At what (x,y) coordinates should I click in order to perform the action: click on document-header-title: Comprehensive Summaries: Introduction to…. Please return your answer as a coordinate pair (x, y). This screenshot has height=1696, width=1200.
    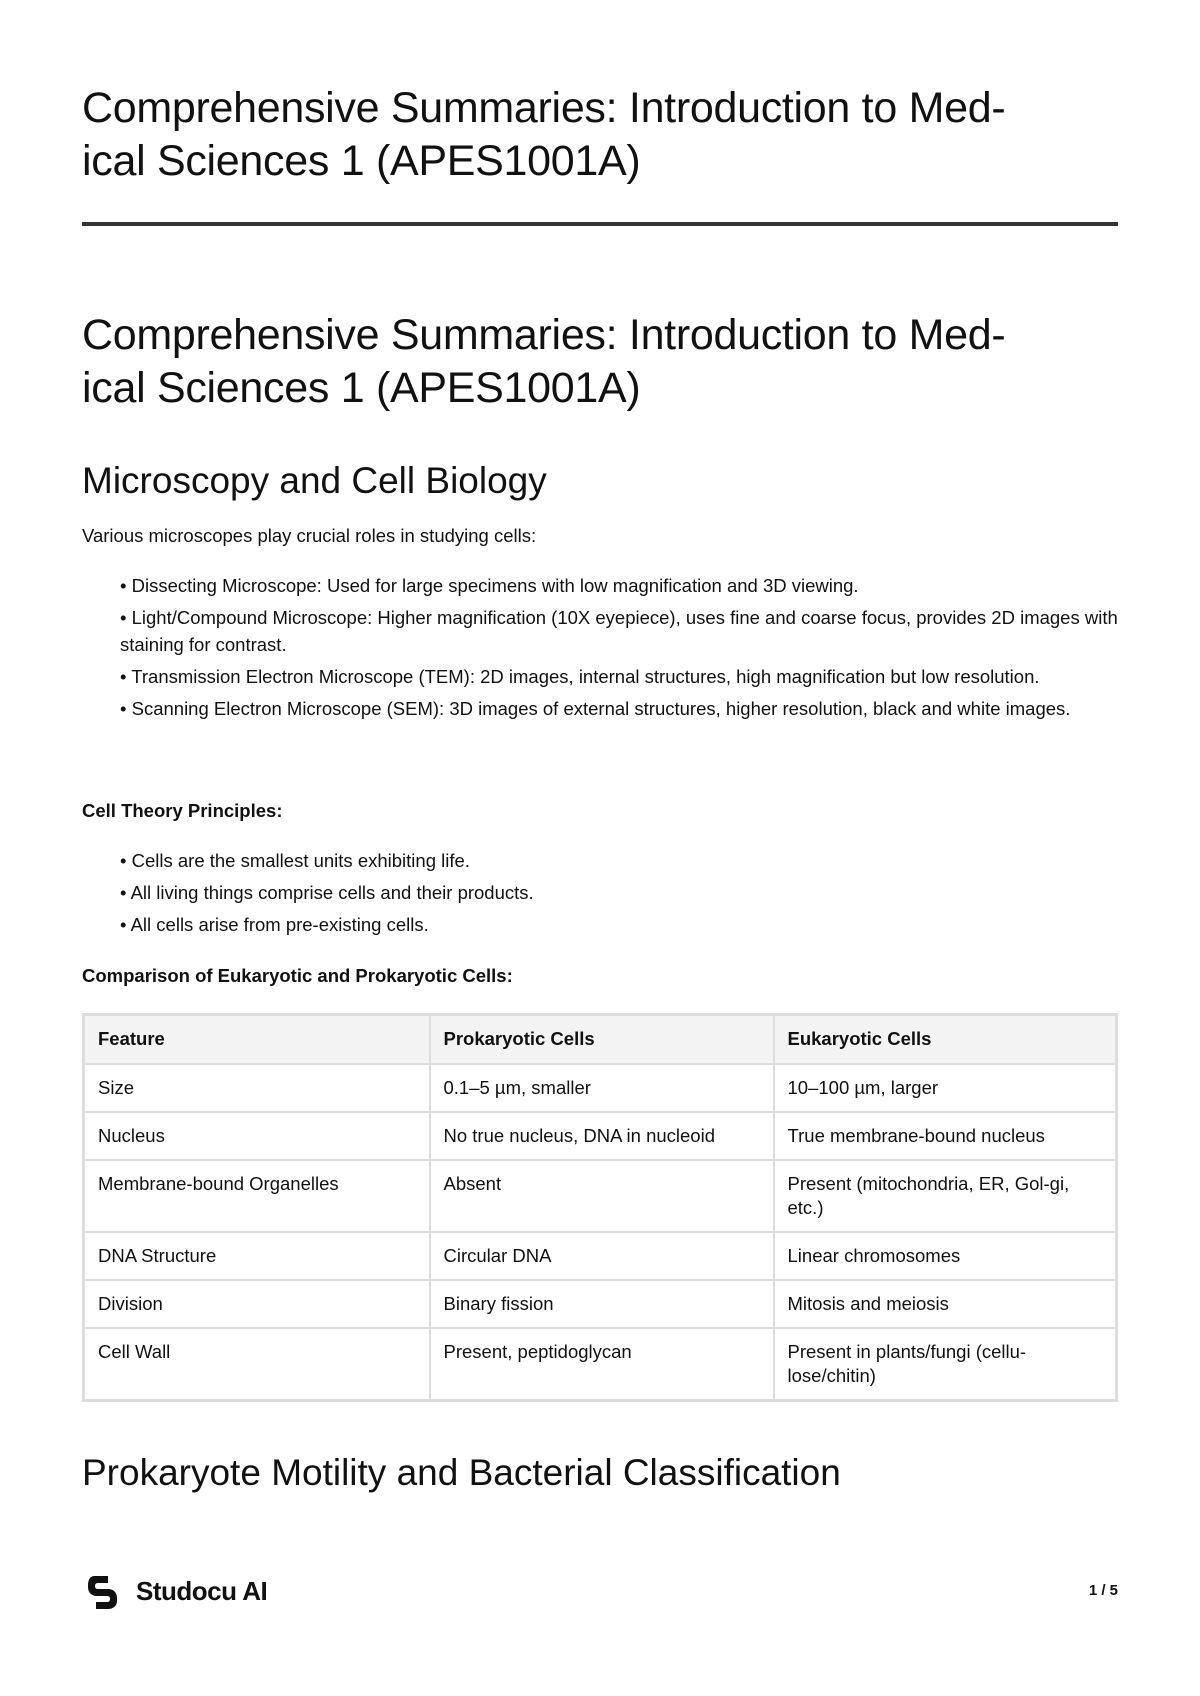
    Looking at the image, I should click on (544, 134).